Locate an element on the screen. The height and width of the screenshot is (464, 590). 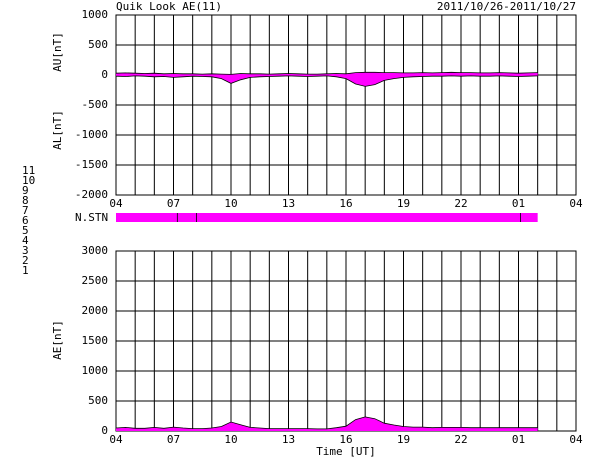
station-legend-label: 7 is located at coordinates (25, 210).